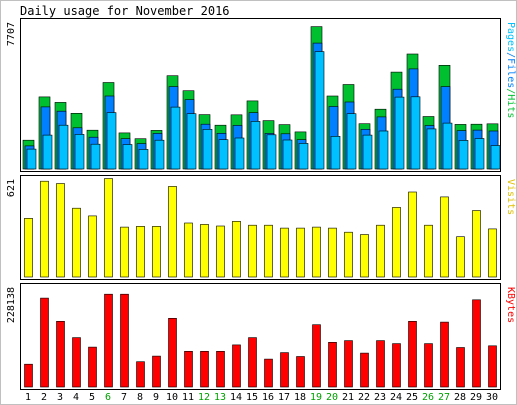 The width and height of the screenshot is (517, 405). Describe the element at coordinates (140, 397) in the screenshot. I see `day-label-8: 8` at that location.